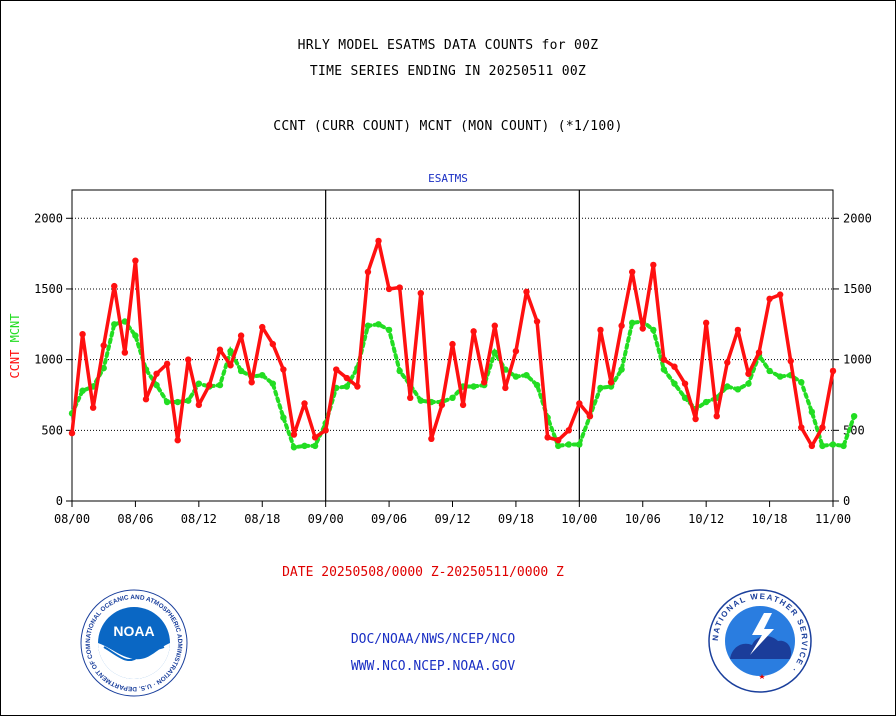  What do you see at coordinates (857, 289) in the screenshot?
I see `y-tick-label-right: 1500` at bounding box center [857, 289].